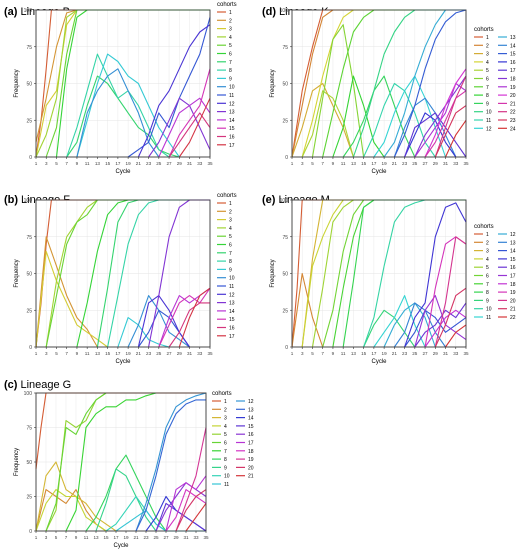 This screenshot has height=557, width=520. What do you see at coordinates (513, 301) in the screenshot?
I see `legend-entry: 20` at bounding box center [513, 301].